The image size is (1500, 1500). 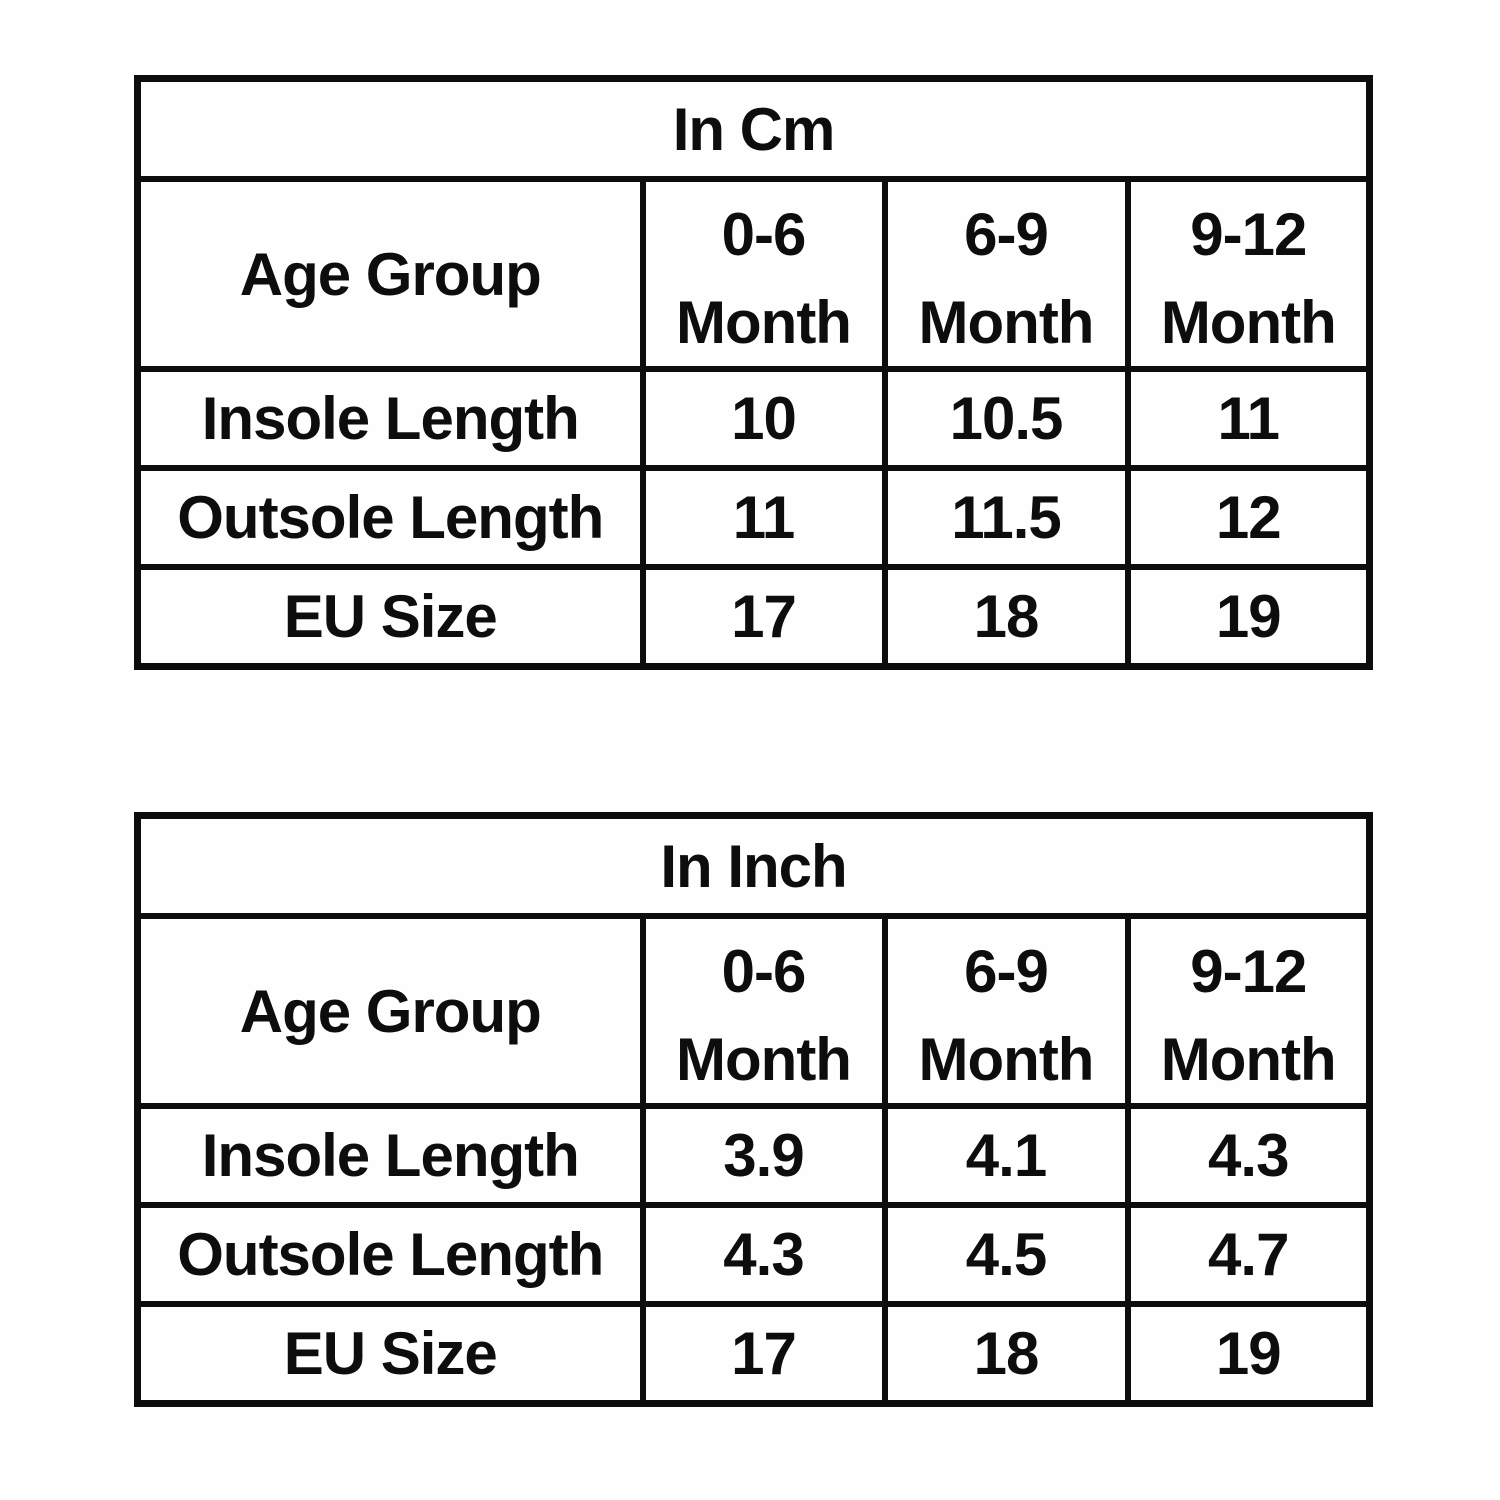 I want to click on table-row-insole-length: Insole Length 3.9 4.1 4.3, so click(x=753, y=1155).